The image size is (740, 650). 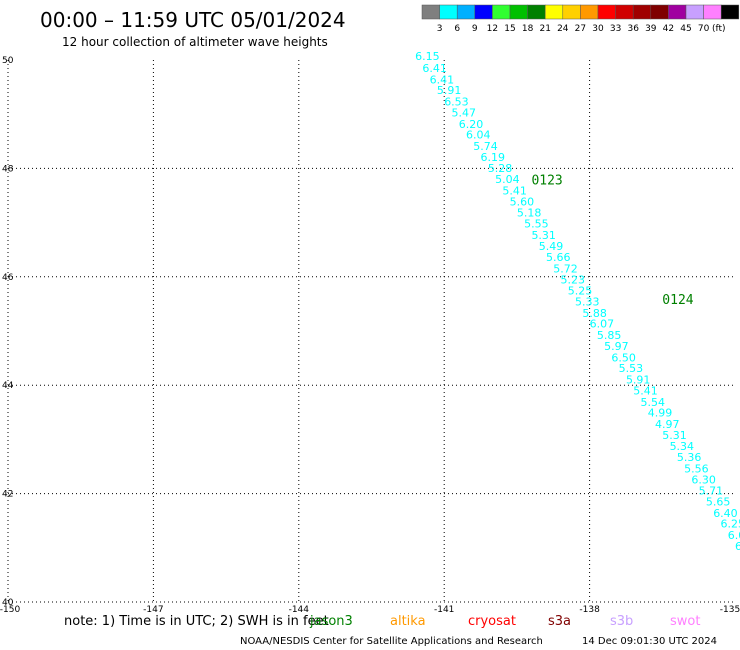 What do you see at coordinates (677, 300) in the screenshot?
I see `track-label: 0124` at bounding box center [677, 300].